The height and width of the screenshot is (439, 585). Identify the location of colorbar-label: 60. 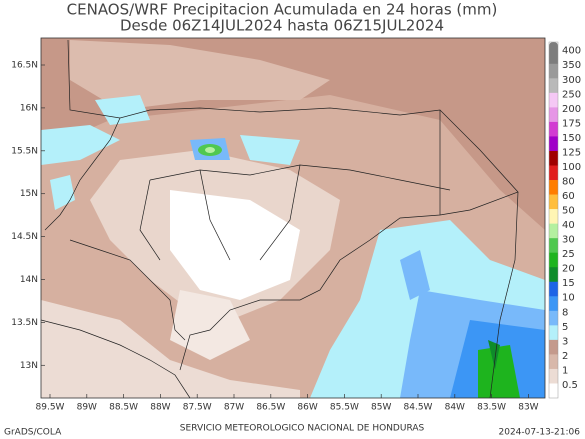
(568, 196).